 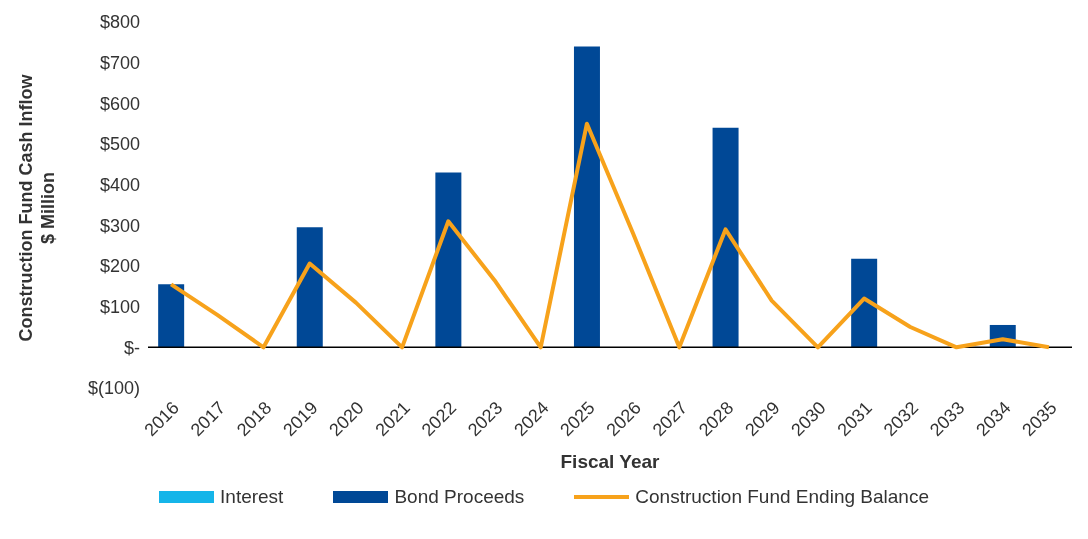 I want to click on y-tick-label: $600, so click(x=119, y=103).